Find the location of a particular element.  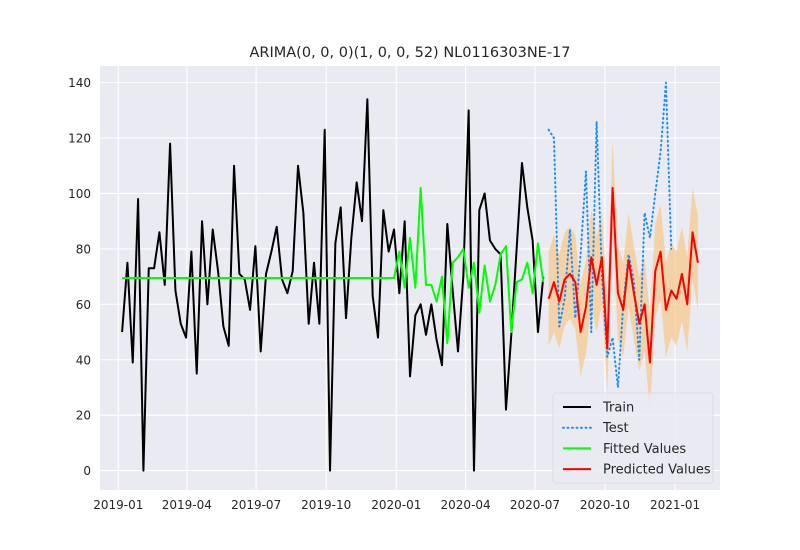

x-tick-label-2020-07: 2020-07 is located at coordinates (535, 505).